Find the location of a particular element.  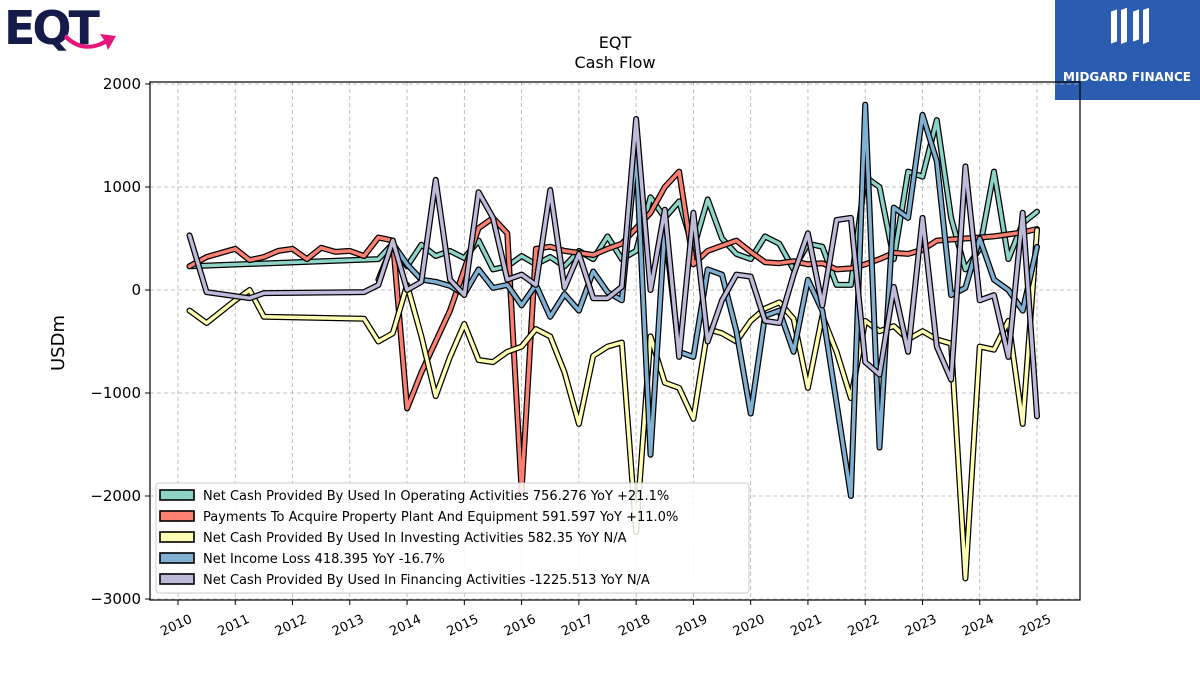

x-tick-label: 2012 is located at coordinates (291, 626).